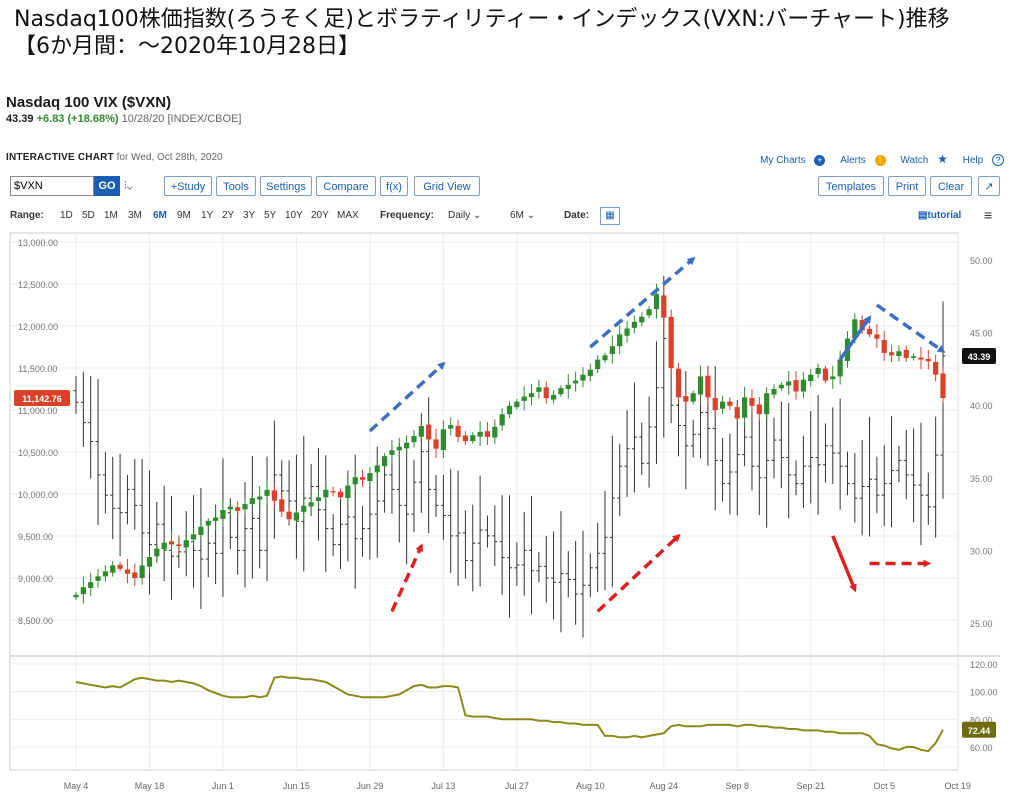 Image resolution: width=1024 pixels, height=795 pixels. What do you see at coordinates (447, 186) in the screenshot?
I see `grid-view-button: Grid View` at bounding box center [447, 186].